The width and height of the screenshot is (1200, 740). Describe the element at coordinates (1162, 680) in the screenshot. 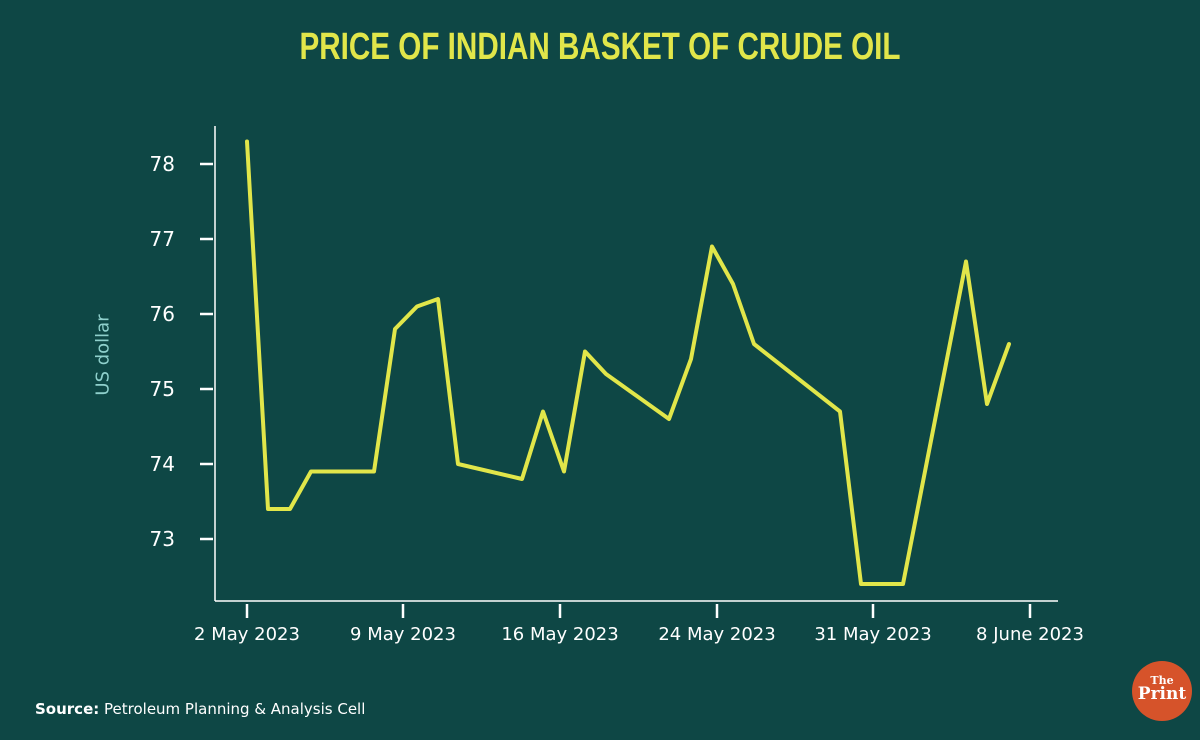

I see `logo-line1: The` at that location.